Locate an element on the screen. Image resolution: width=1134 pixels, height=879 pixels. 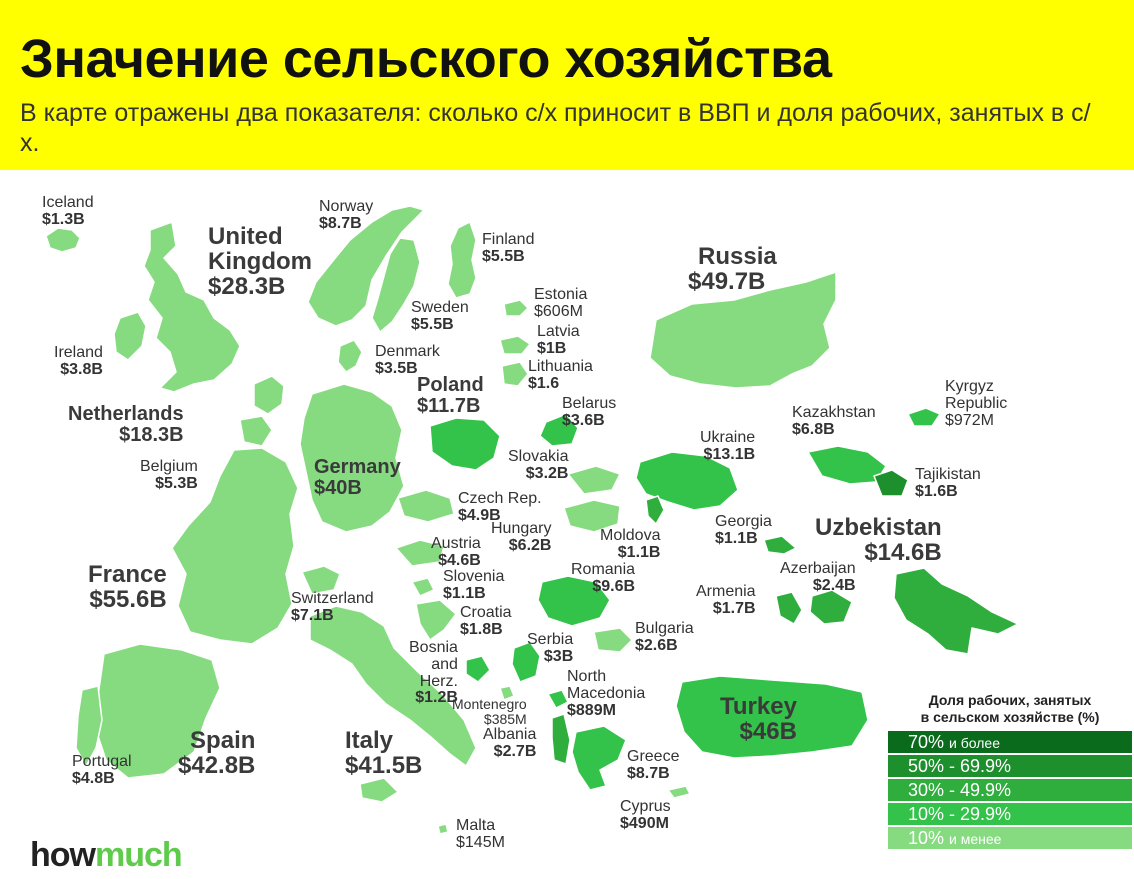
legend-row-range: 10% is located at coordinates (926, 838).